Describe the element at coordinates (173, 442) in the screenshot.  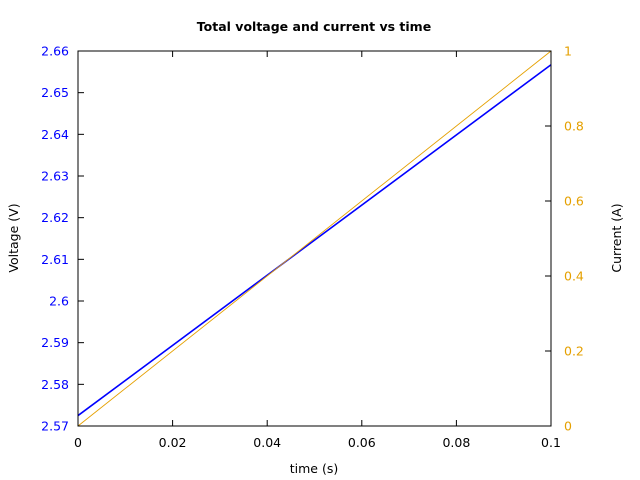
I see `x-tick-label: 0.02` at that location.